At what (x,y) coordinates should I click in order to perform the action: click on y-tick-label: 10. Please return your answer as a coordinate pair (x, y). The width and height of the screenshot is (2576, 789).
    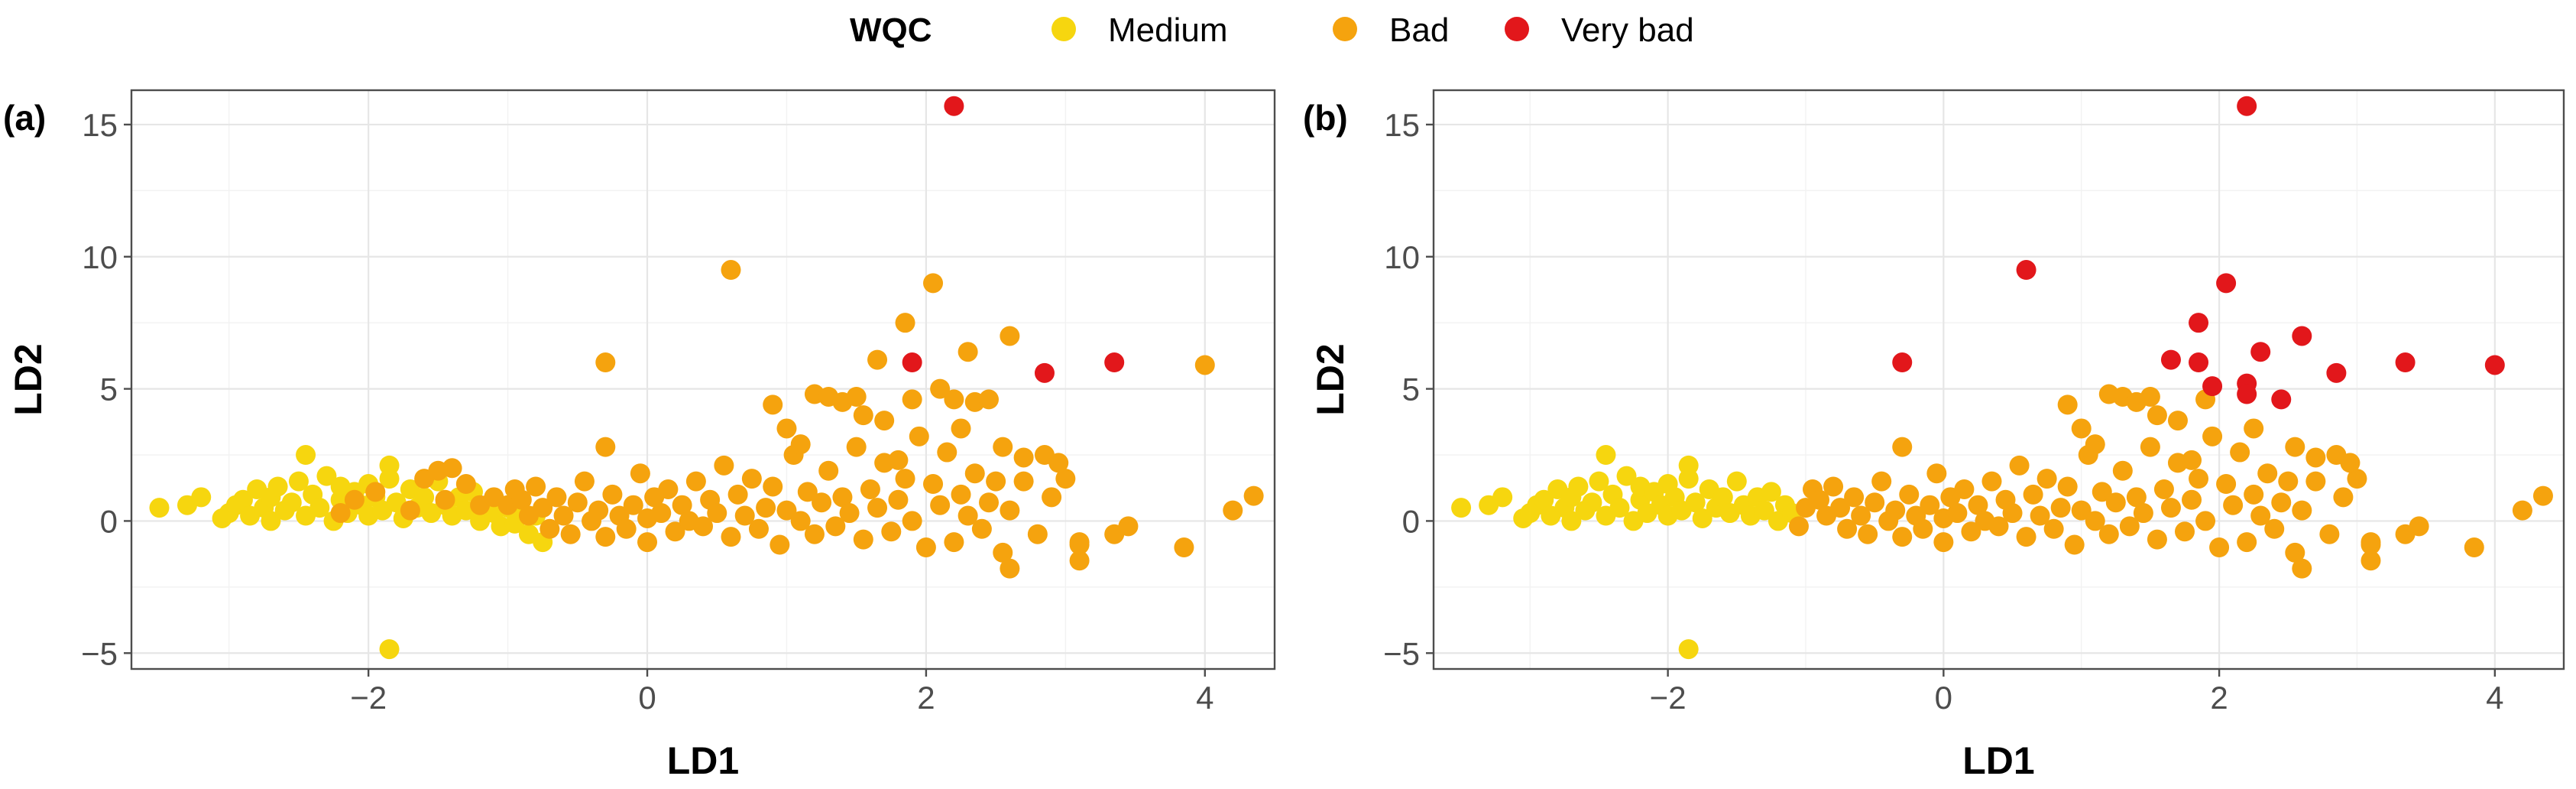
    Looking at the image, I should click on (100, 257).